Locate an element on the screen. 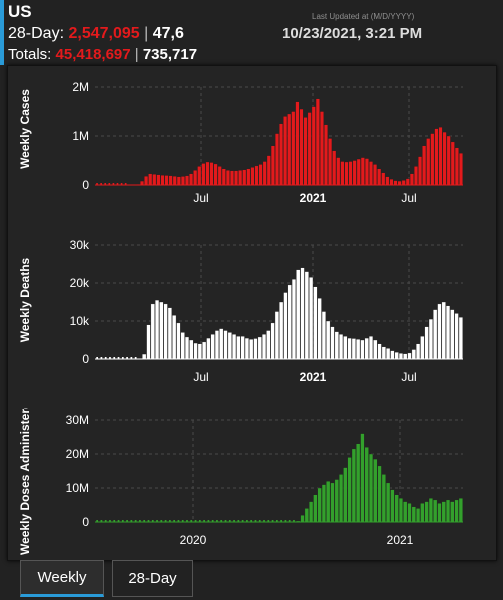  tab-weekly: Weekly is located at coordinates (62, 578).